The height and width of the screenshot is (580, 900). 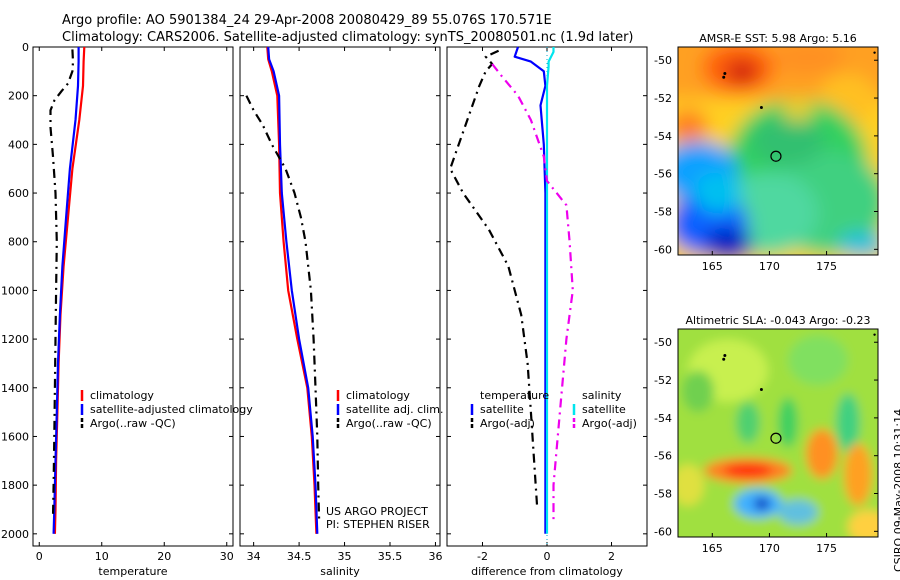 I want to click on depth-tick-label: 0, so click(x=25, y=47).